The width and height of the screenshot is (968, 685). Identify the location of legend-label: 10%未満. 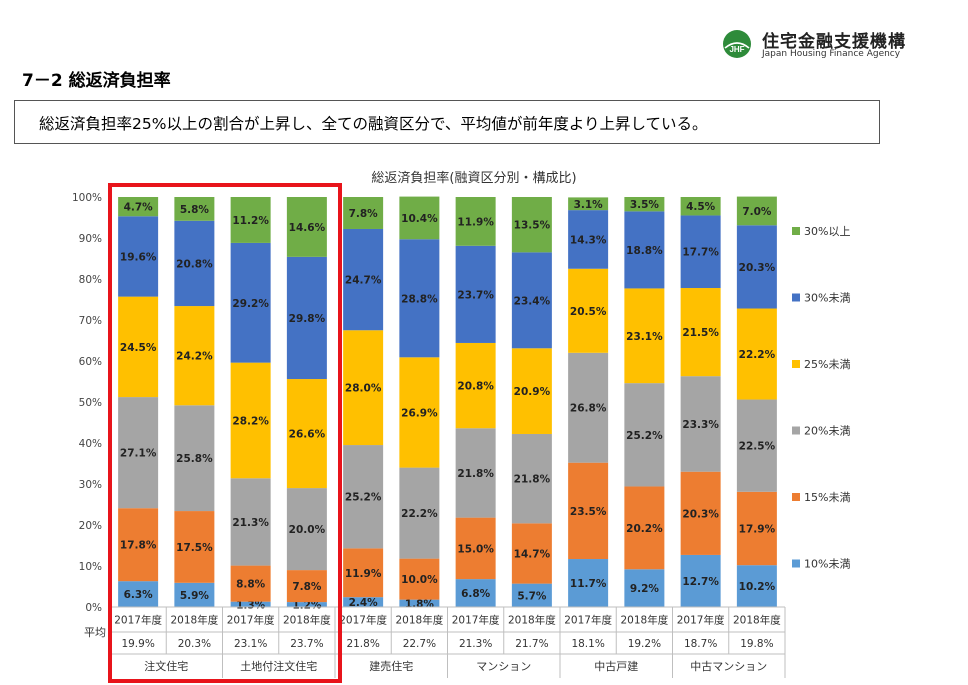
(827, 564).